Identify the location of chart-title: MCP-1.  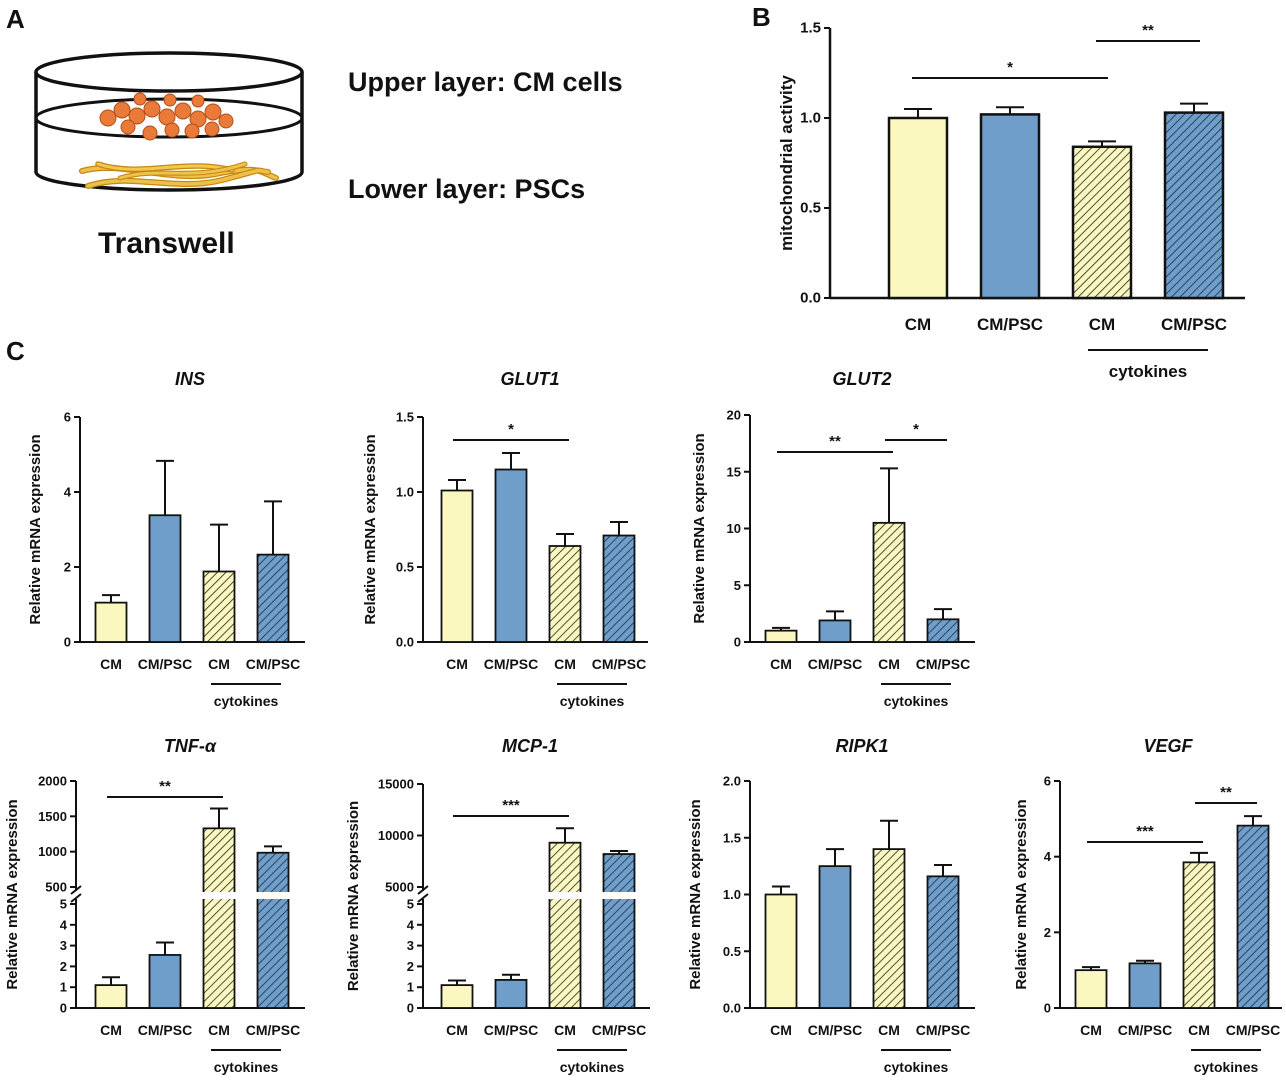
(530, 746).